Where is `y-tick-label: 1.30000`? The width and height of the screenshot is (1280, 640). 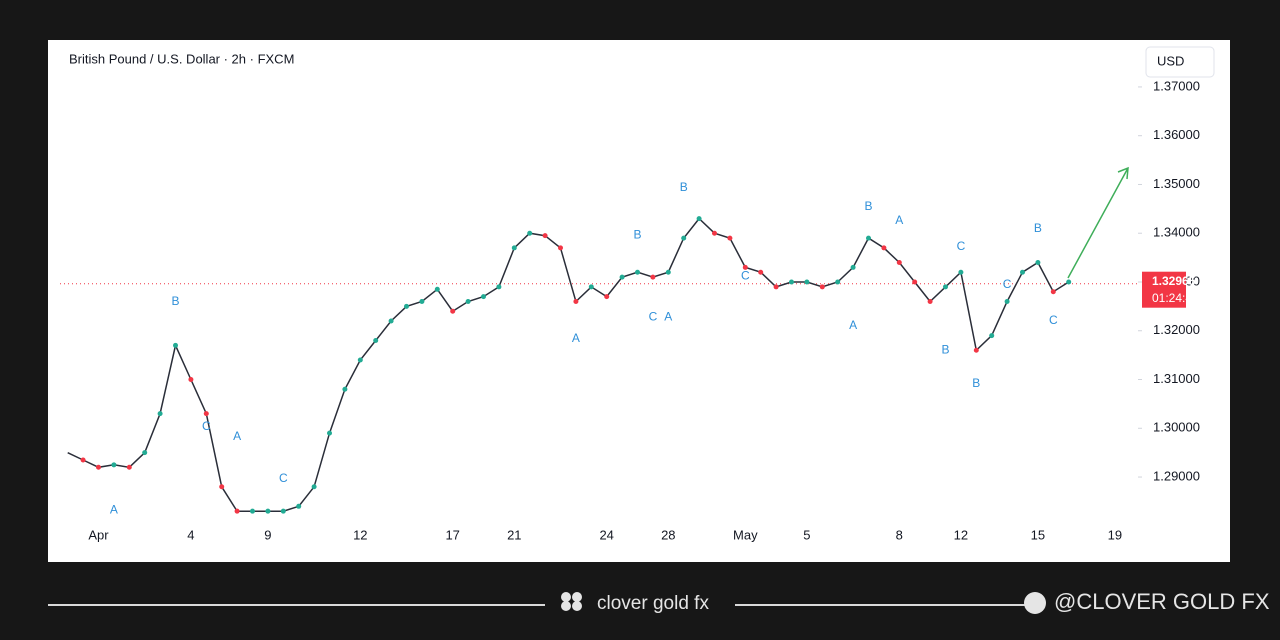 y-tick-label: 1.30000 is located at coordinates (1176, 427).